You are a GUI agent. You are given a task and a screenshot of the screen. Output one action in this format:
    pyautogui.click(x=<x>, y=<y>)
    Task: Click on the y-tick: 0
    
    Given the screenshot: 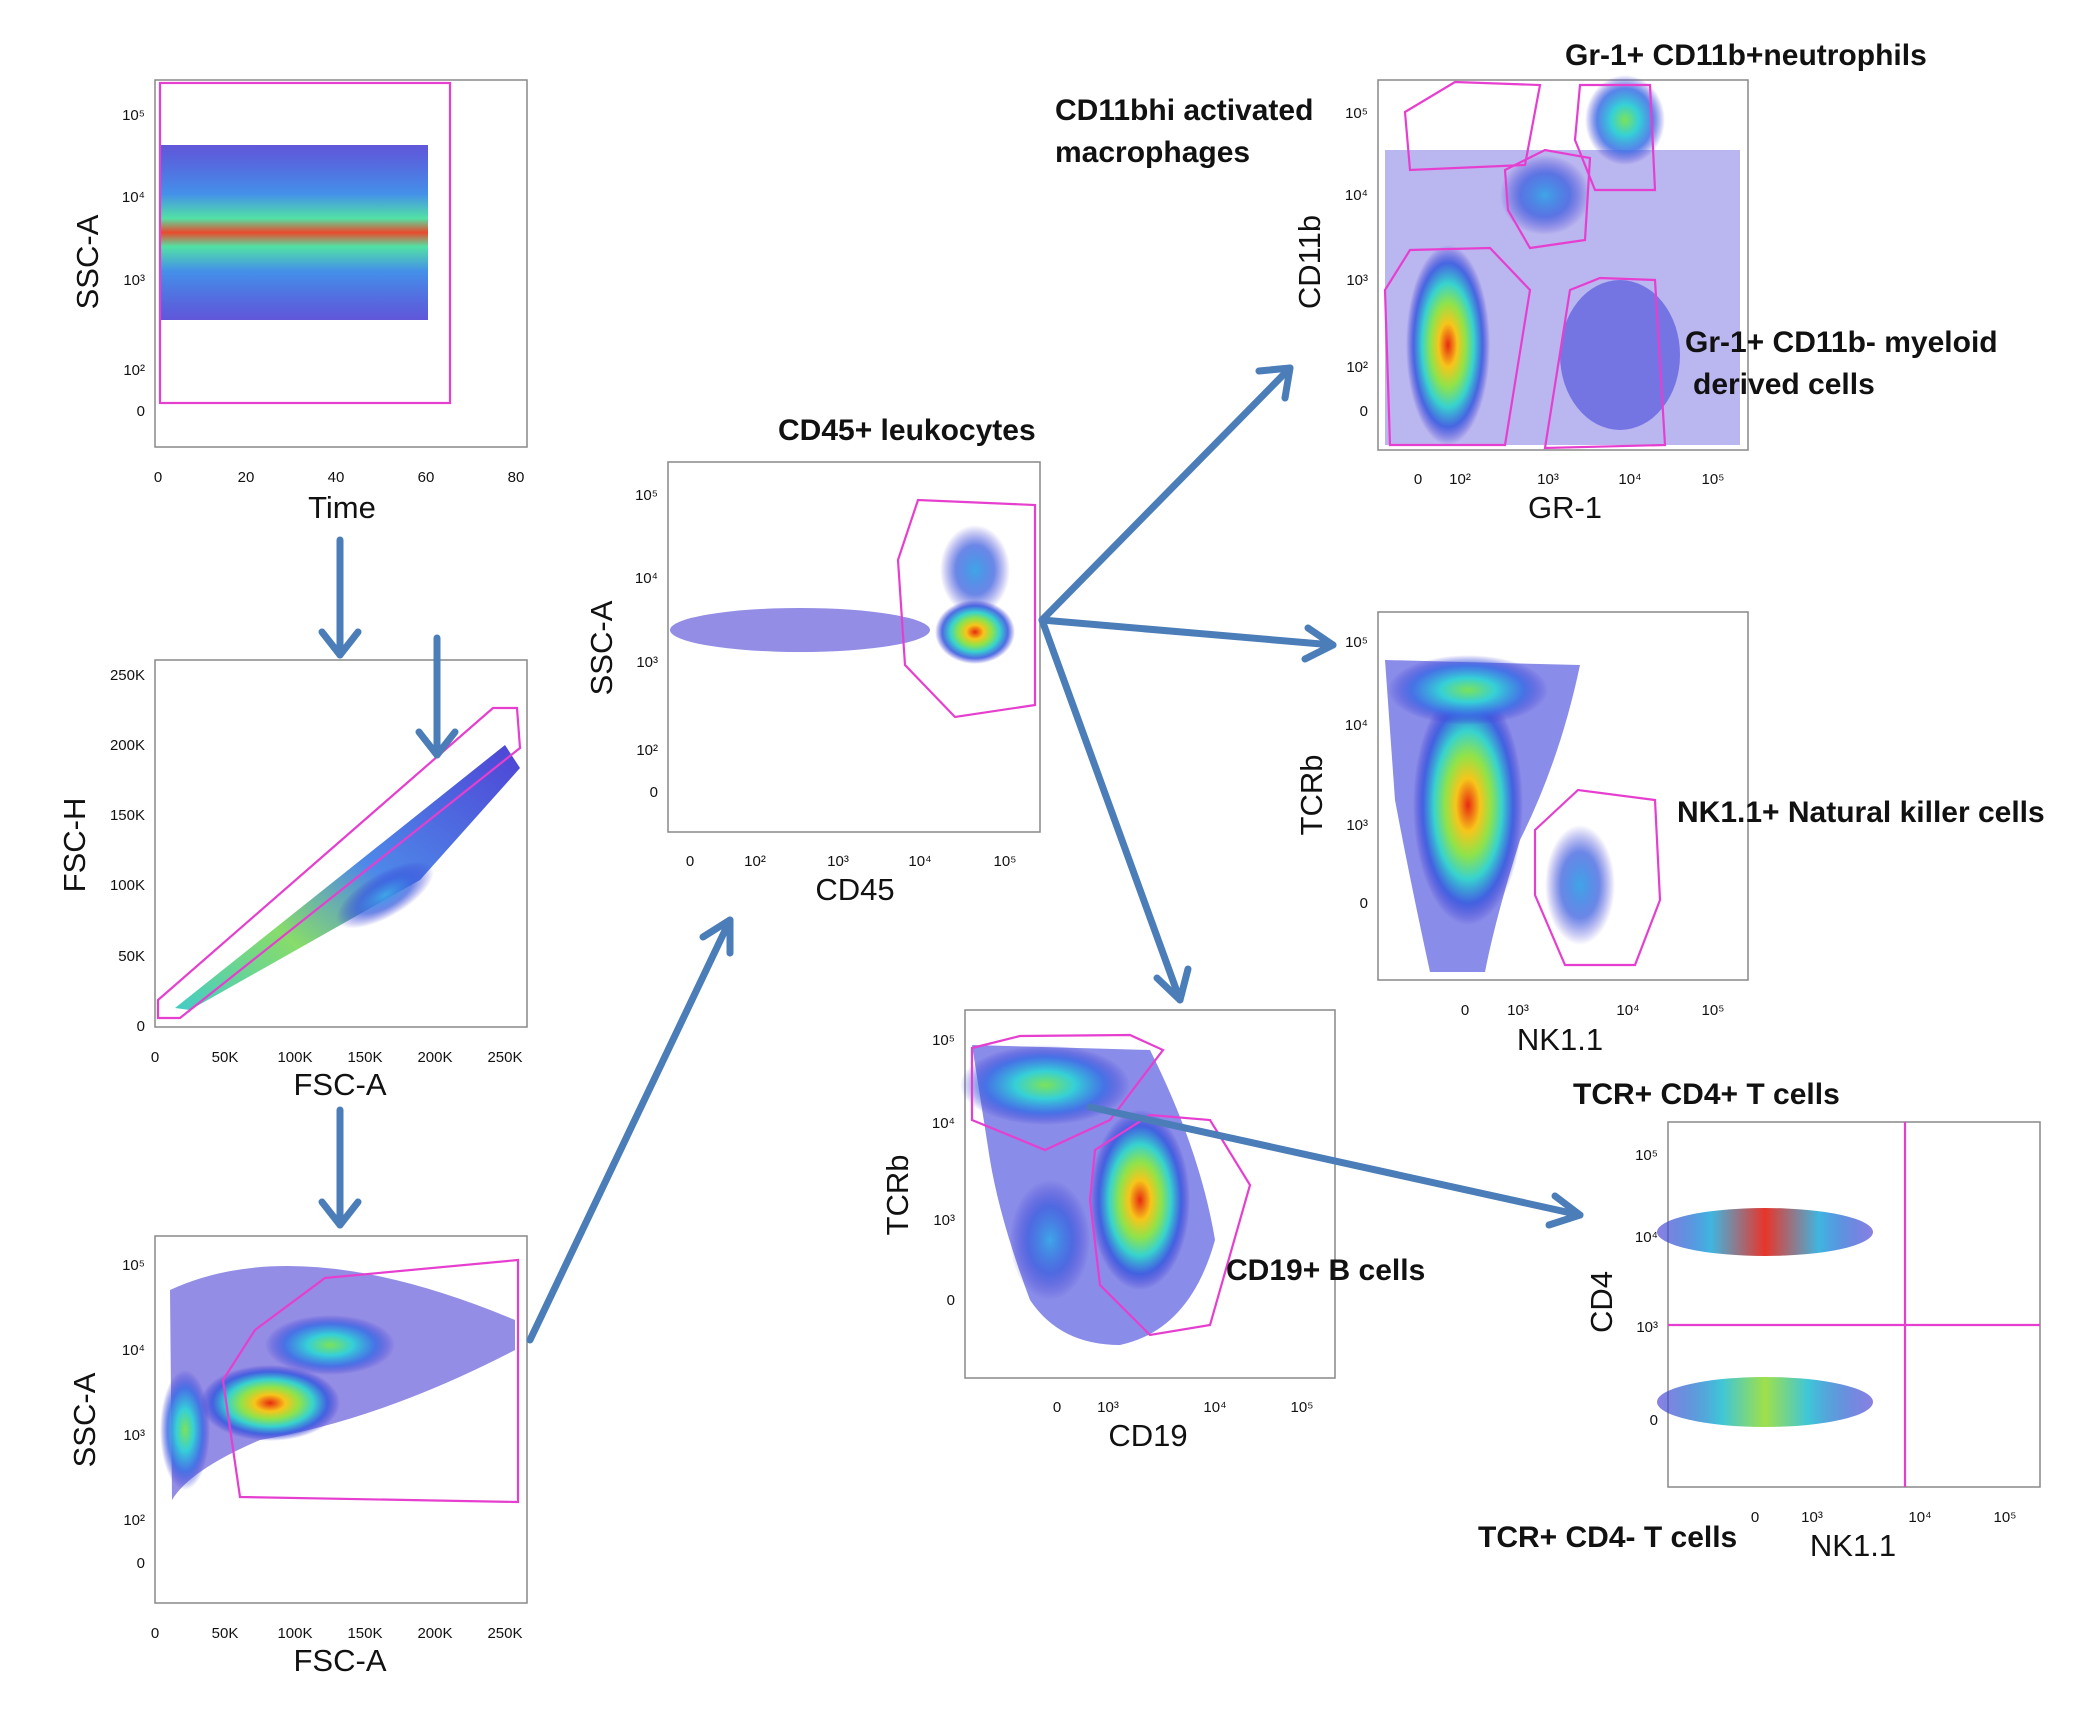 What is the action you would take?
    pyautogui.click(x=141, y=411)
    